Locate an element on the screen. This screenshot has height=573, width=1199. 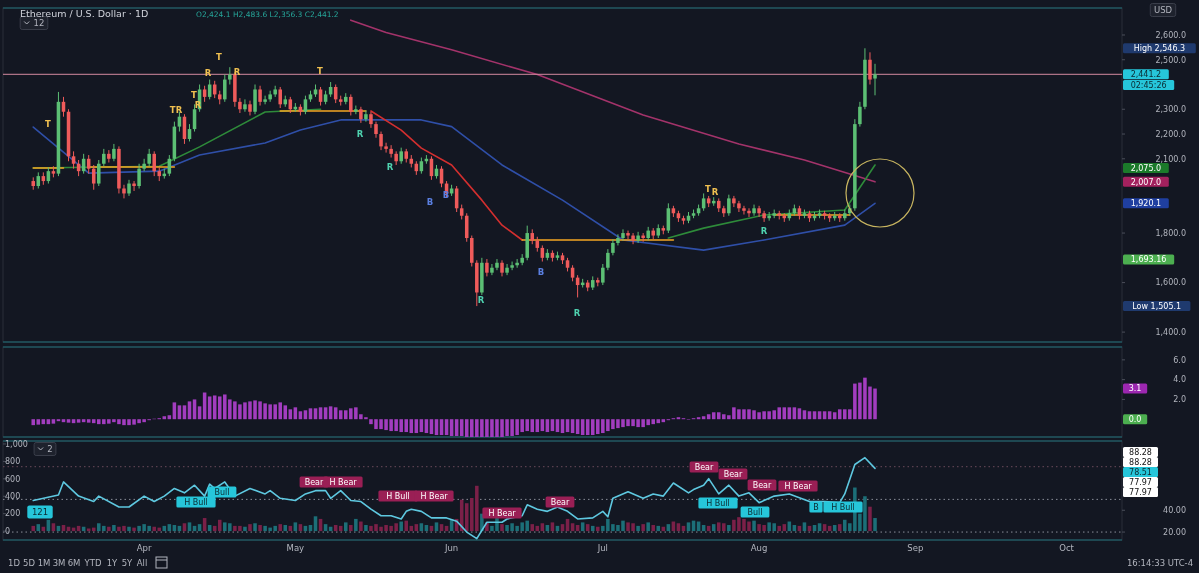
y-tick-label: 0 is located at coordinates (8, 531).